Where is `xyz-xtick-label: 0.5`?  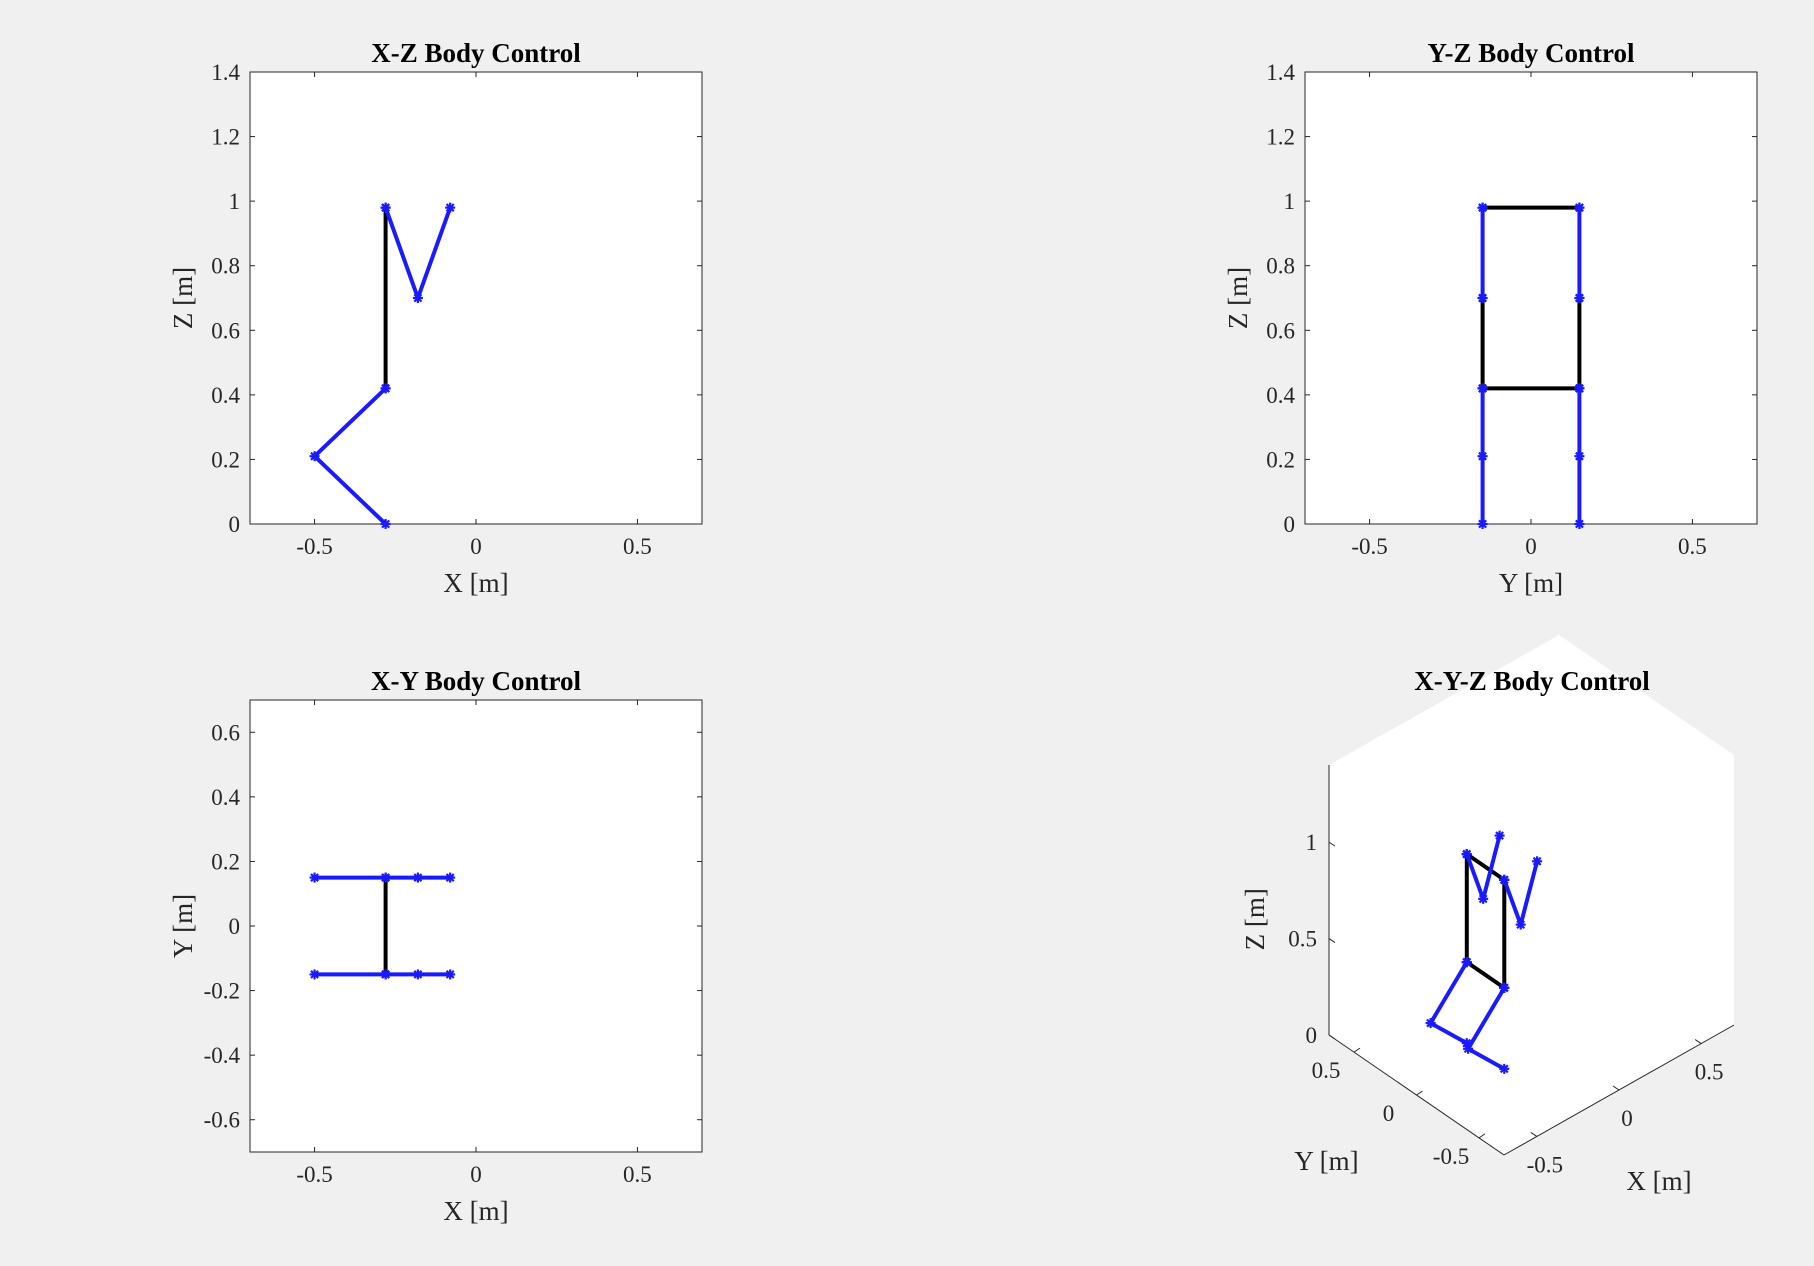
xyz-xtick-label: 0.5 is located at coordinates (1709, 1072).